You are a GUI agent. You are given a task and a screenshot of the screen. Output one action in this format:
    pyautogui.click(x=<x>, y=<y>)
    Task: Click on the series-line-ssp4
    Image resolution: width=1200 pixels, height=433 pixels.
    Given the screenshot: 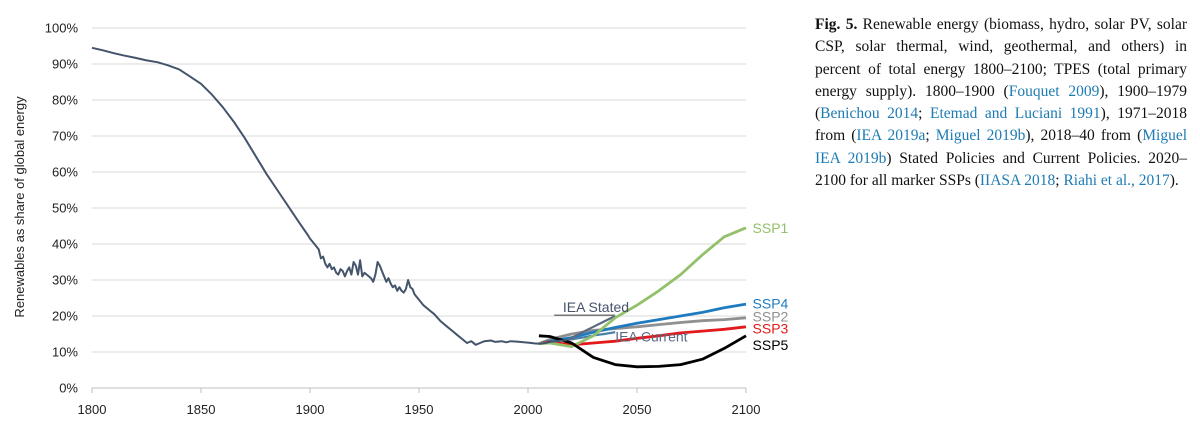 What is the action you would take?
    pyautogui.click(x=642, y=324)
    